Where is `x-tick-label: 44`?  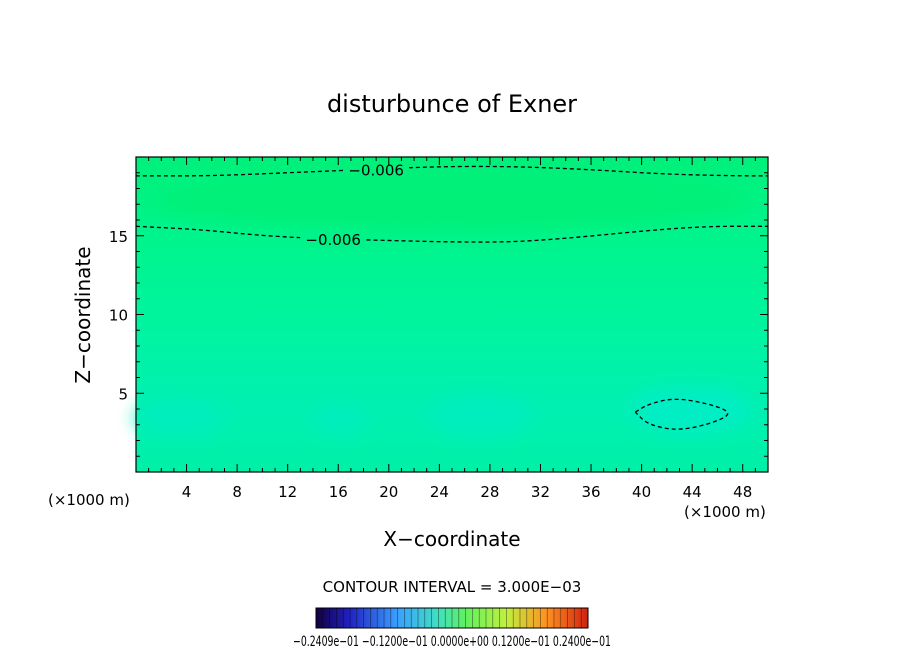 x-tick-label: 44 is located at coordinates (692, 492).